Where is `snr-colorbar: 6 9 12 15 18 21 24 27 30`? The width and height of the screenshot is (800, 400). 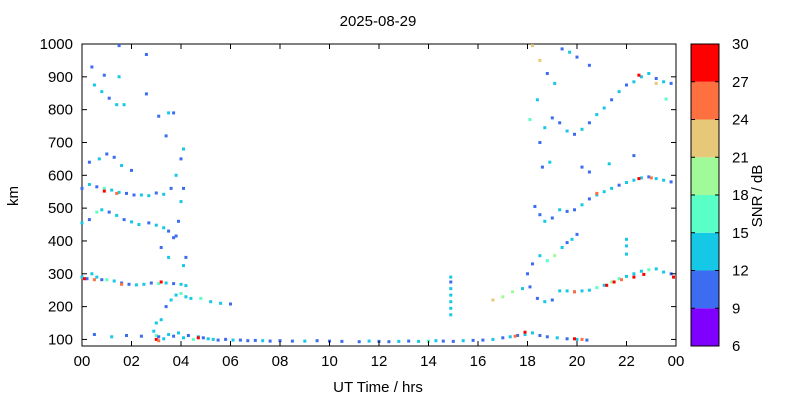 snr-colorbar: 6 9 12 15 18 21 24 27 30 is located at coordinates (720, 195).